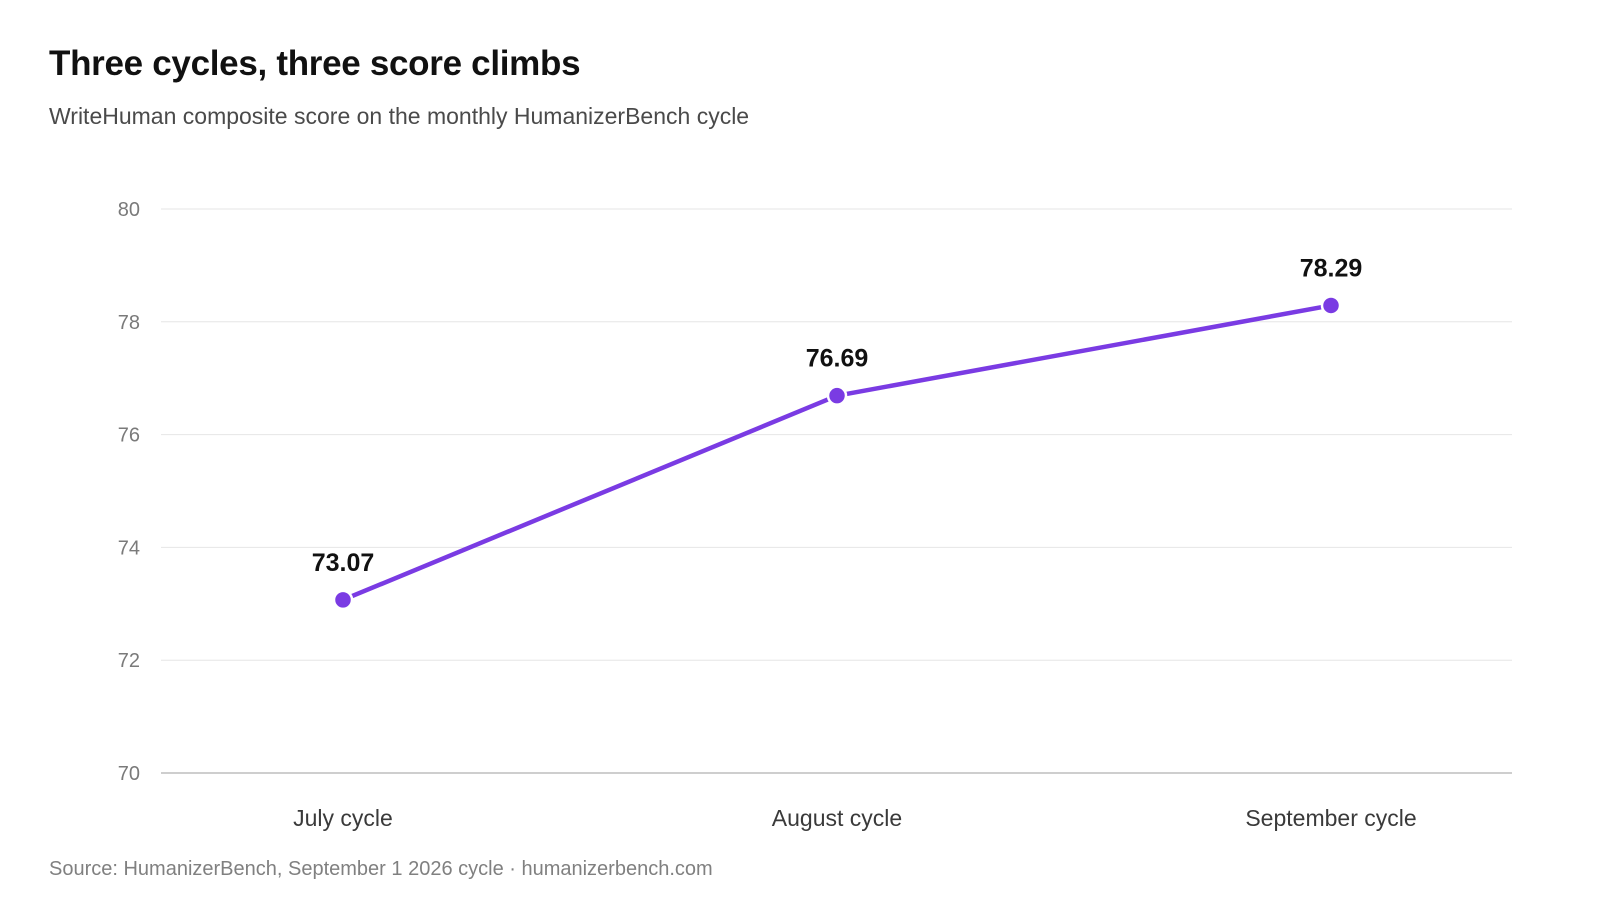 The height and width of the screenshot is (900, 1600). What do you see at coordinates (129, 661) in the screenshot?
I see `y-tick-label: 72` at bounding box center [129, 661].